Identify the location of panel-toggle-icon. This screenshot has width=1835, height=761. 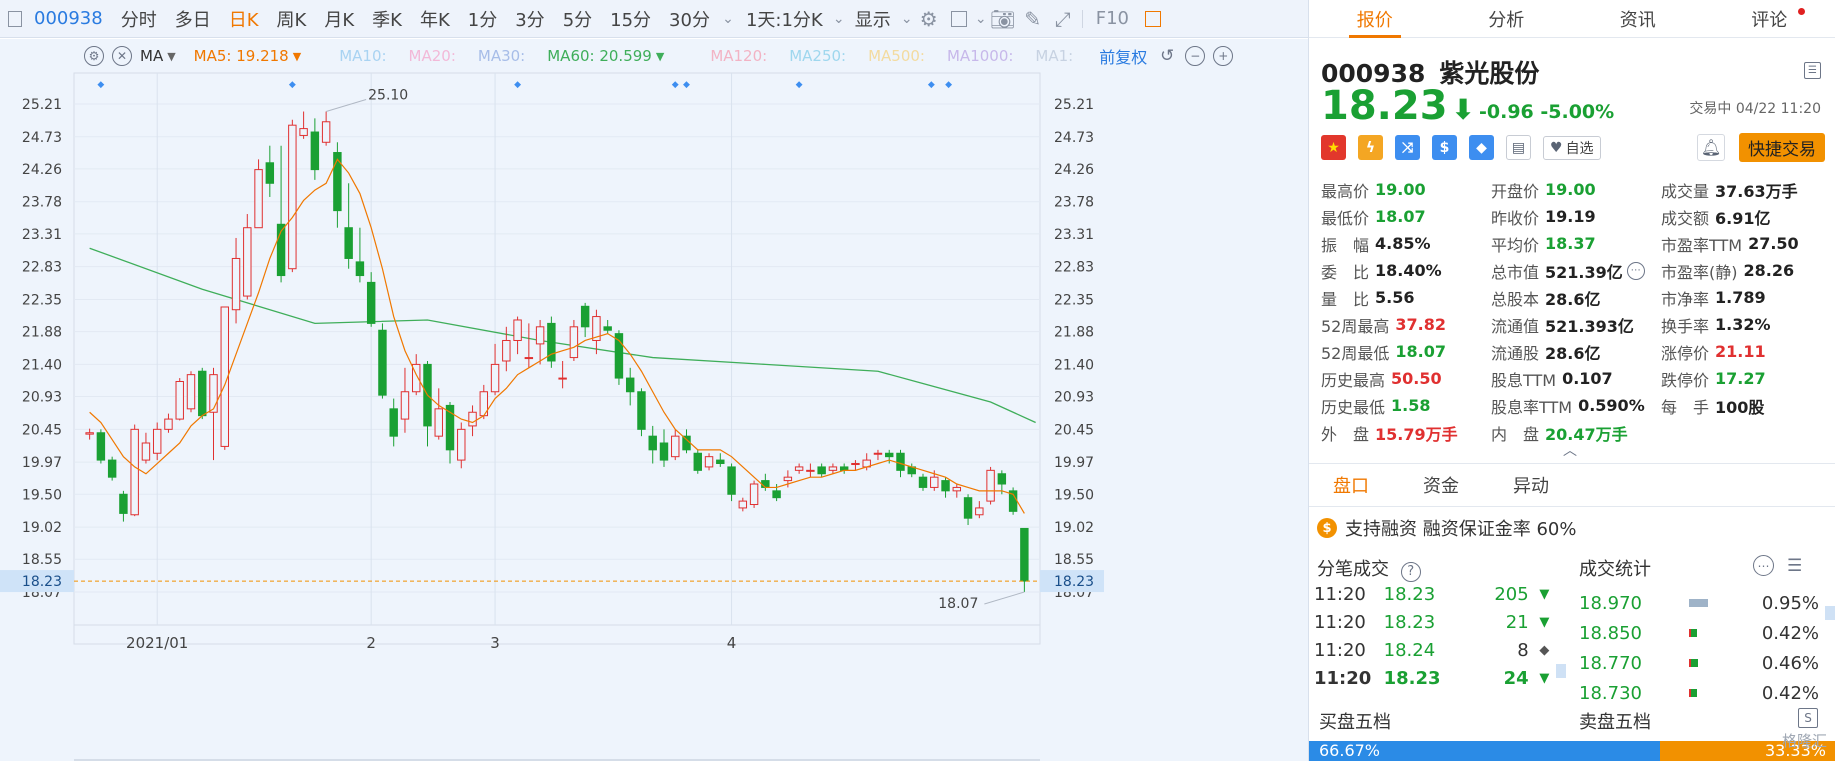
(15, 19).